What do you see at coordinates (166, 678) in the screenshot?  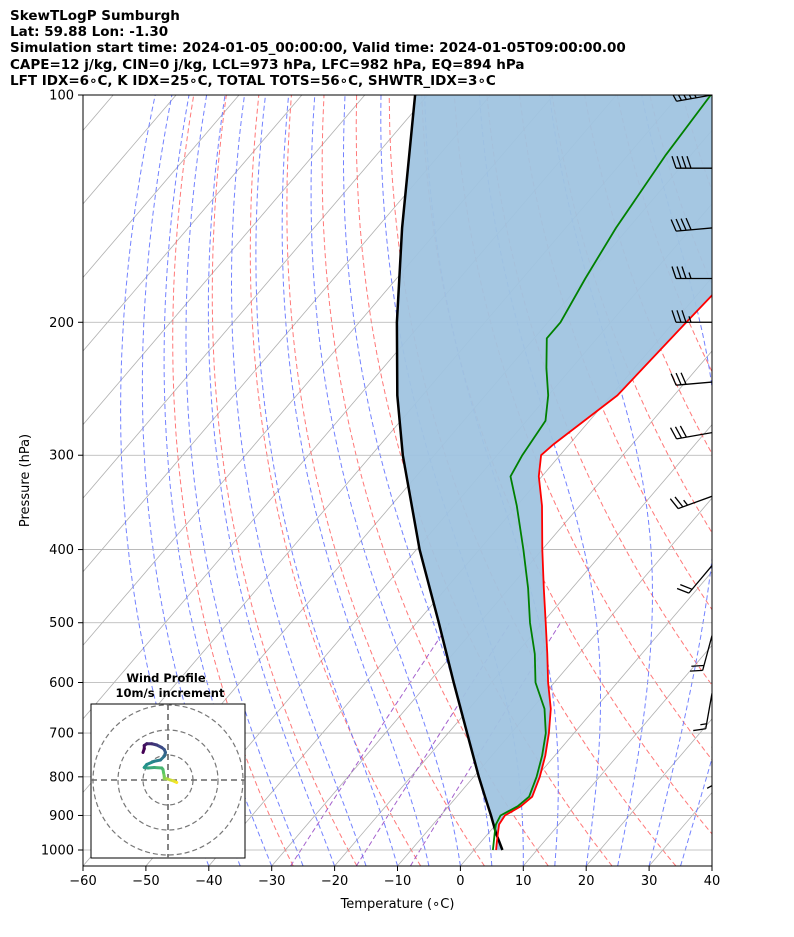 I see `hodograph-title: Wind Profile` at bounding box center [166, 678].